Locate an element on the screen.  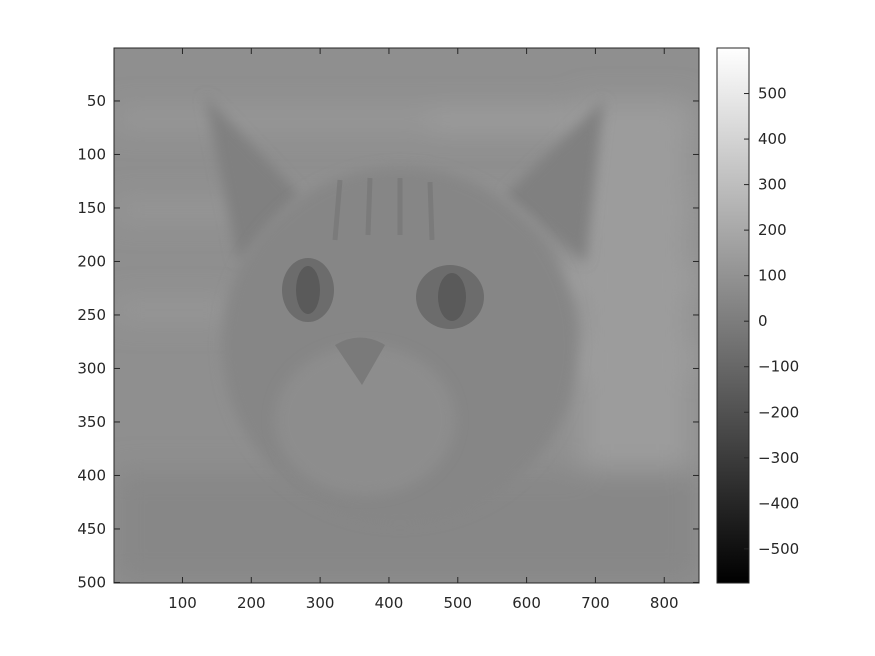
colorbar-tick-label: 200 is located at coordinates (772, 230).